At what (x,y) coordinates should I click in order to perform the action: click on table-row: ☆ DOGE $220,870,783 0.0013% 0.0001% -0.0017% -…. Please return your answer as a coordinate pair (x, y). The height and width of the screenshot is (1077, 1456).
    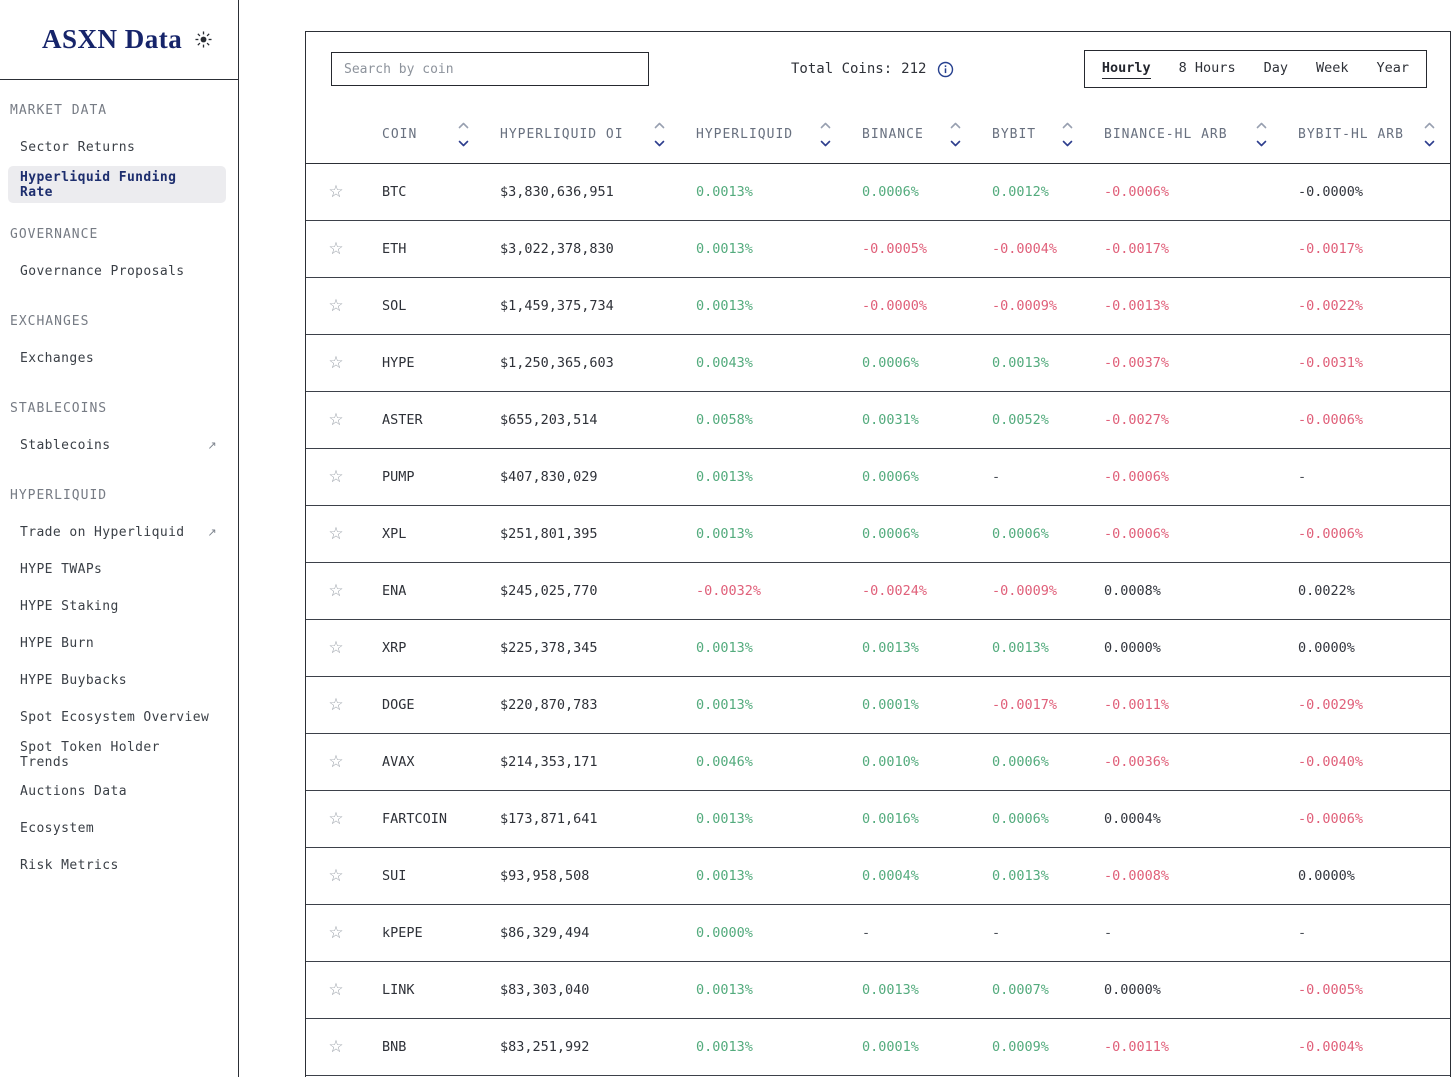
    Looking at the image, I should click on (878, 705).